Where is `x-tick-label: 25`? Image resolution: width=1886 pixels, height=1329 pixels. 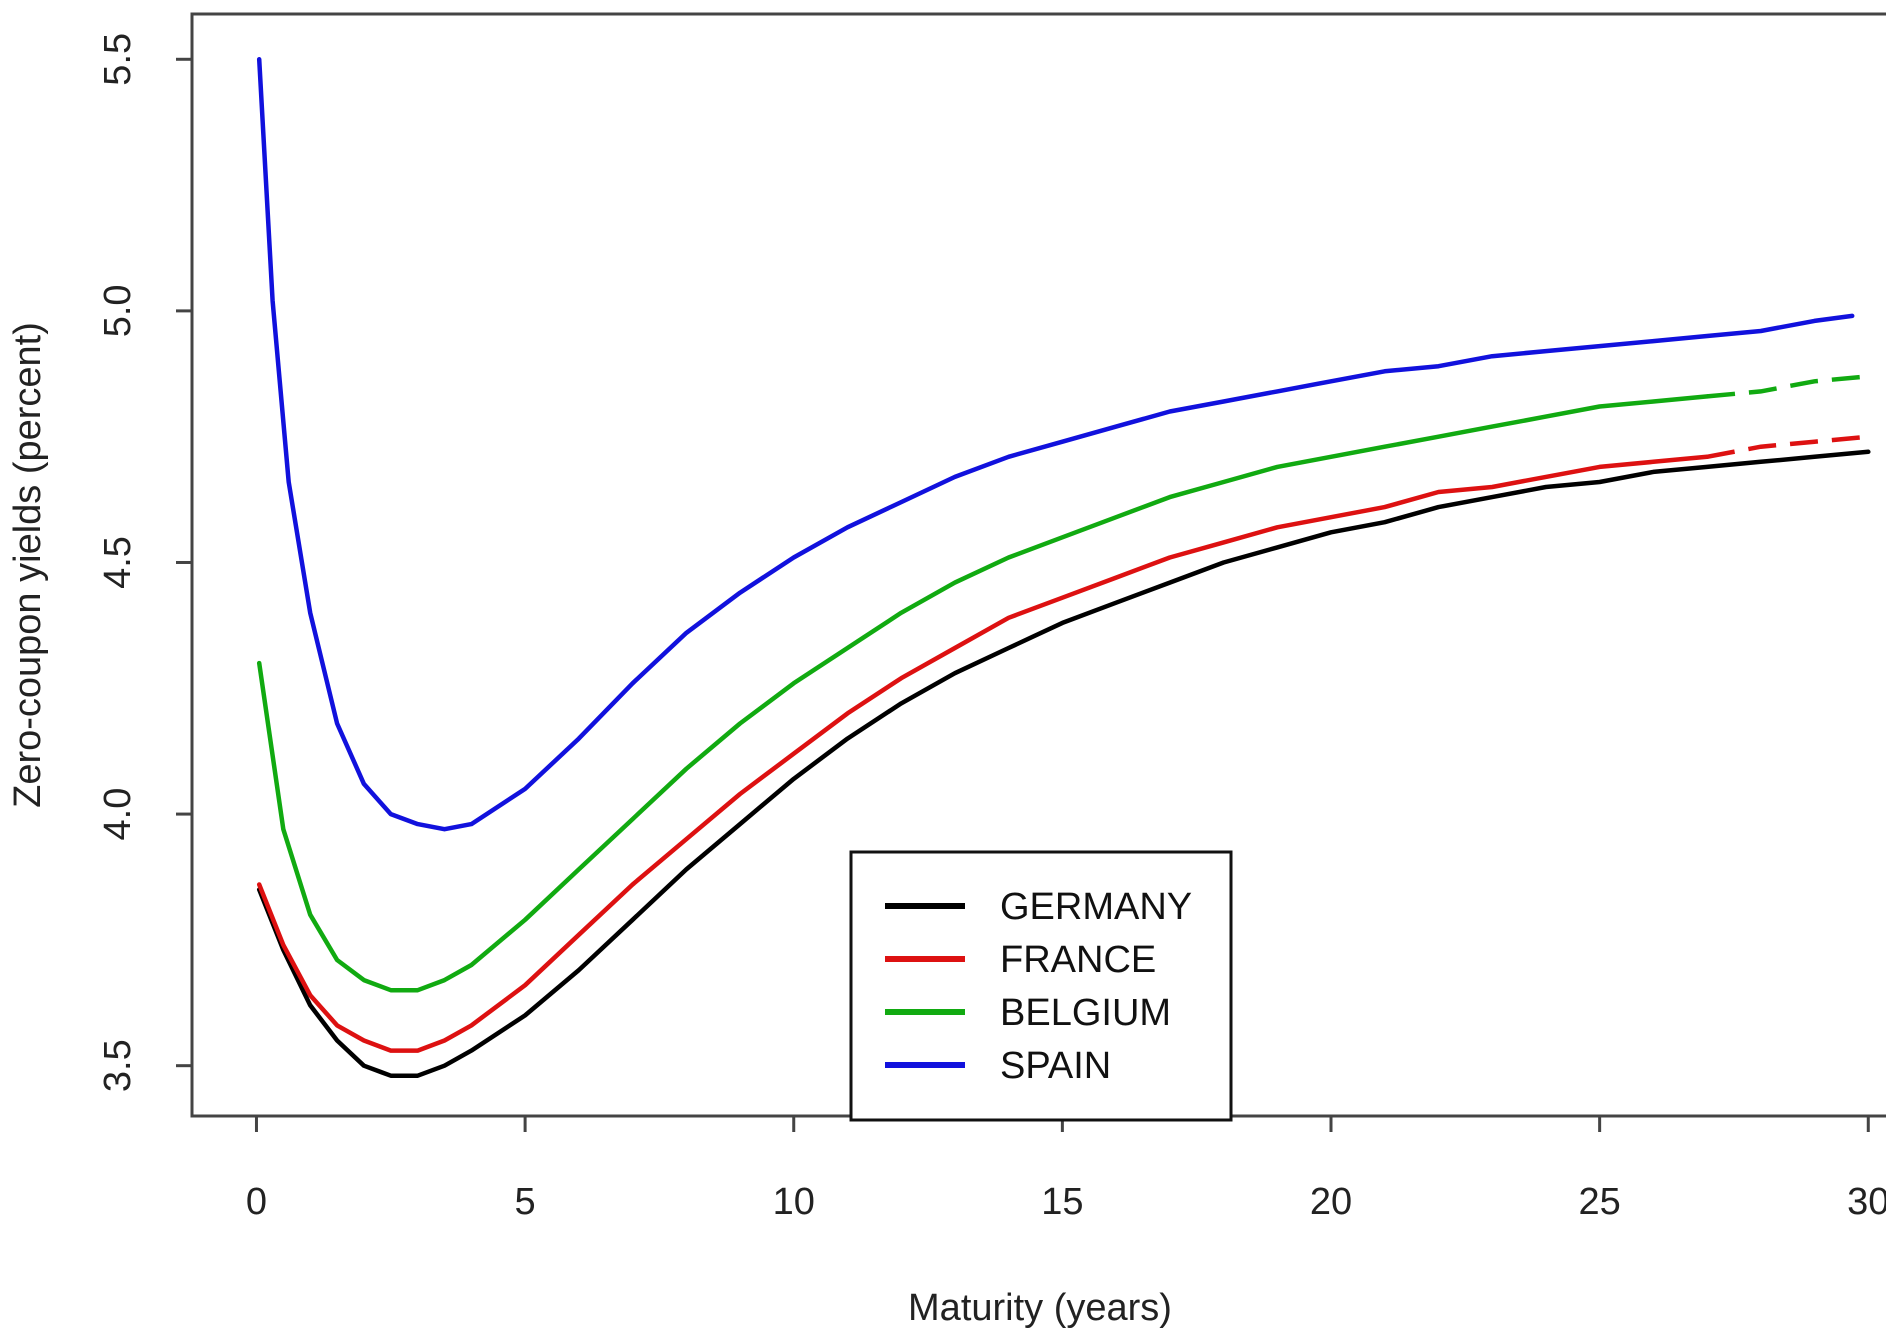 x-tick-label: 25 is located at coordinates (1599, 1202).